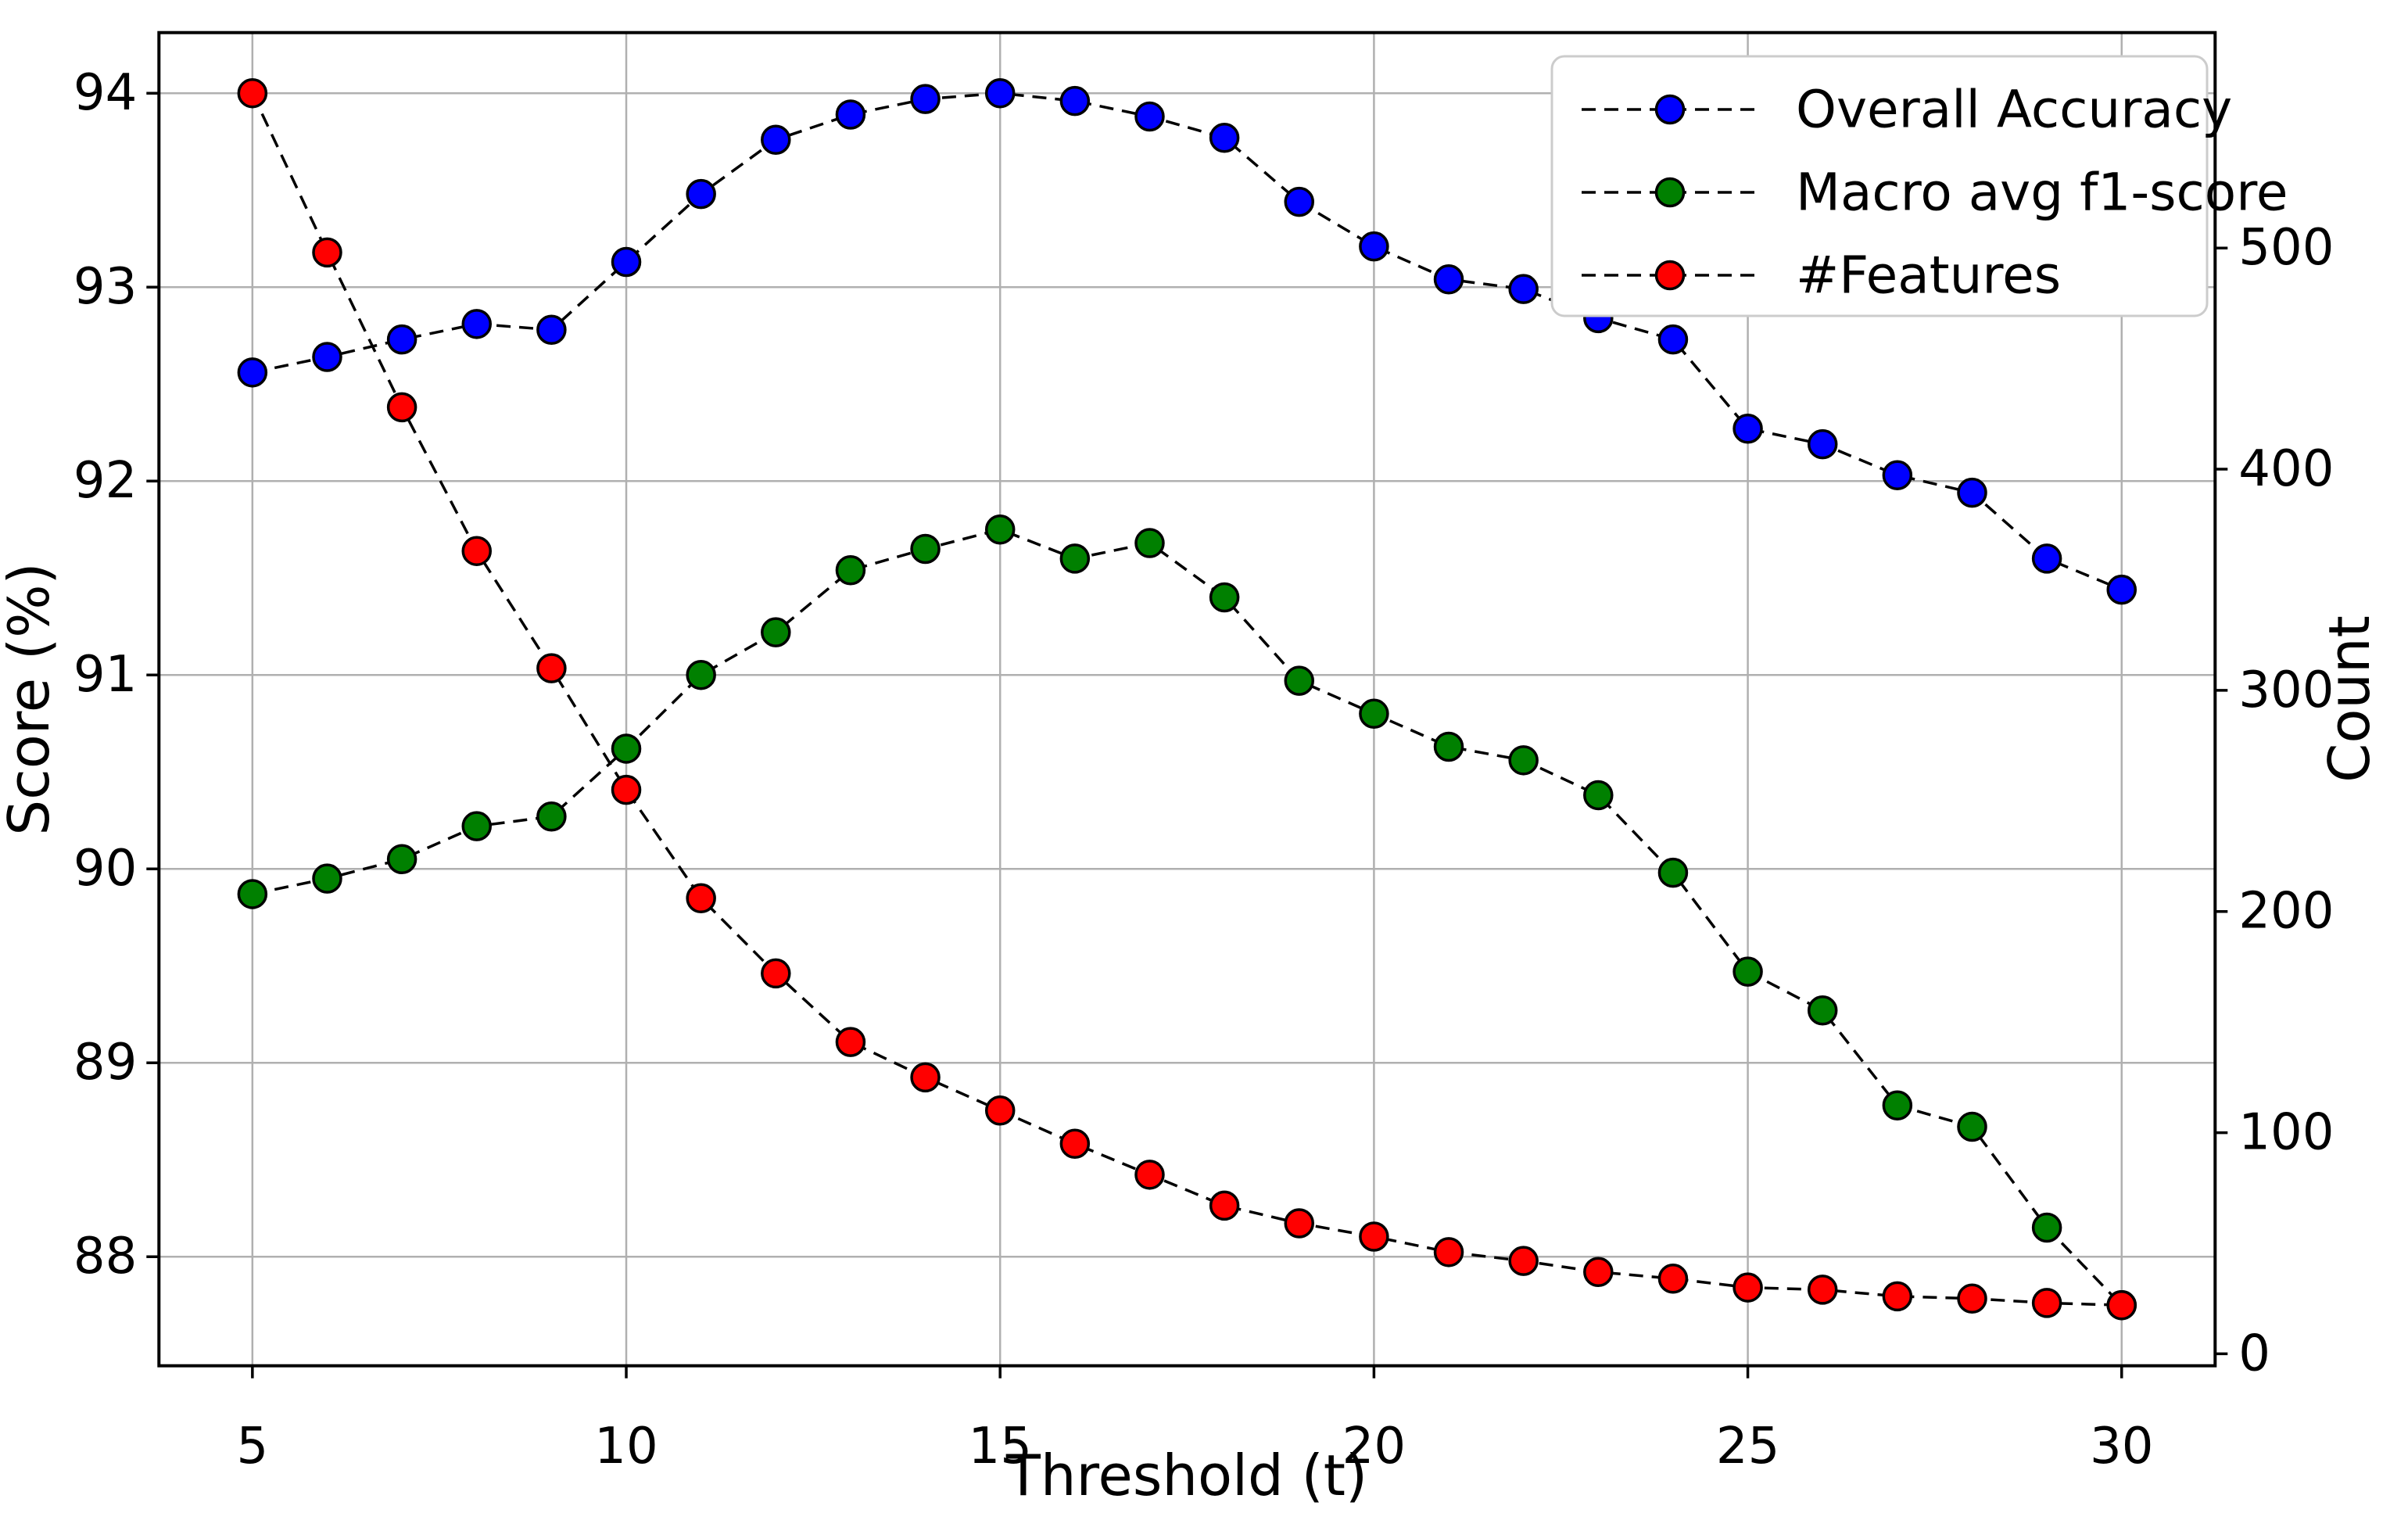 This screenshot has height=1513, width=2408. What do you see at coordinates (1748, 1447) in the screenshot?
I see `x-tick-label: 25` at bounding box center [1748, 1447].